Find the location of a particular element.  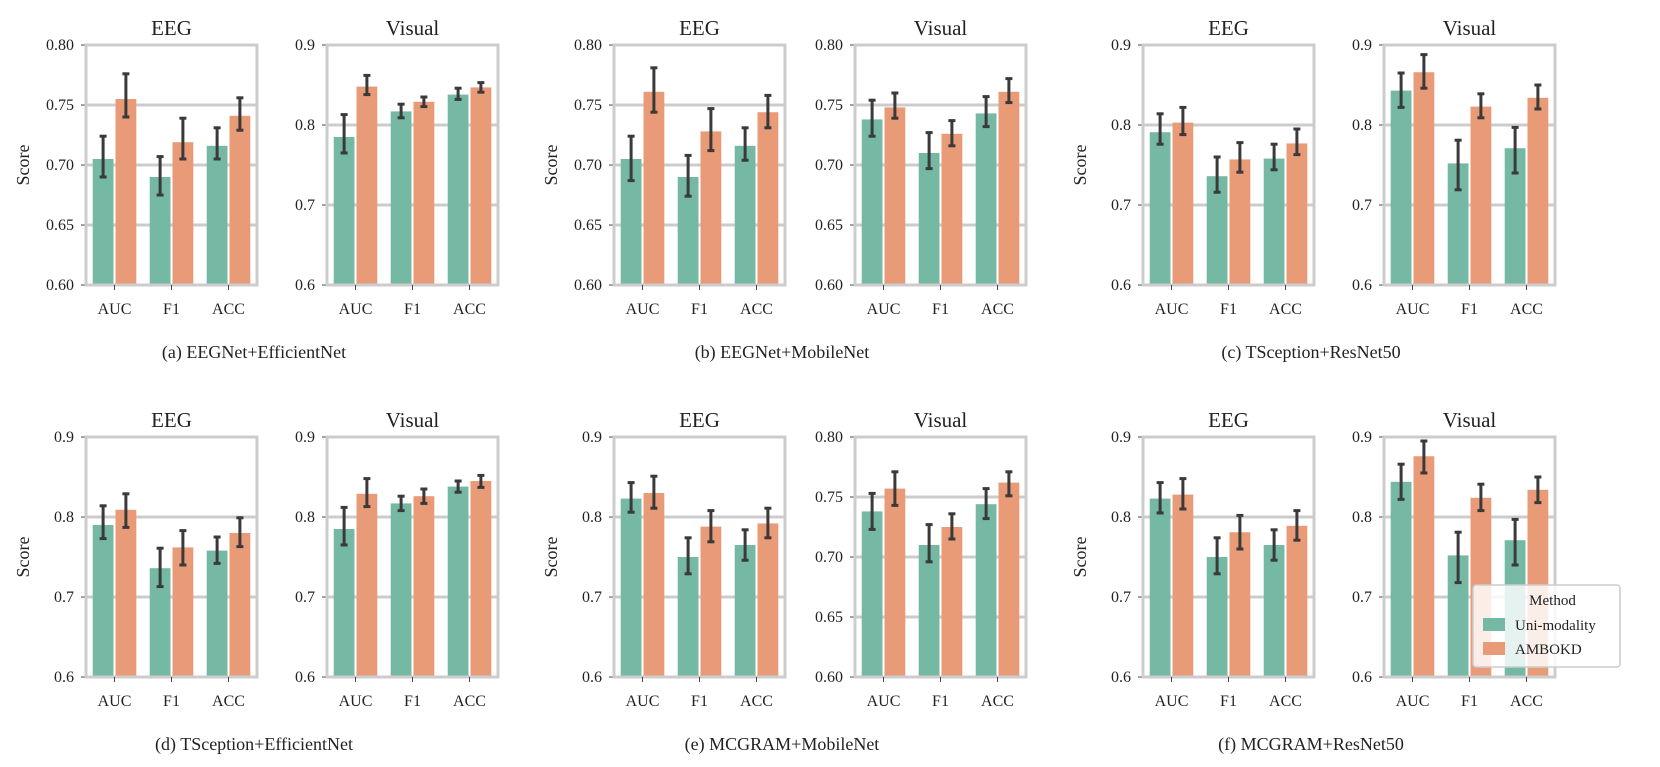

chart-caption: (e) MCGRAM+MobileNet is located at coordinates (782, 744).